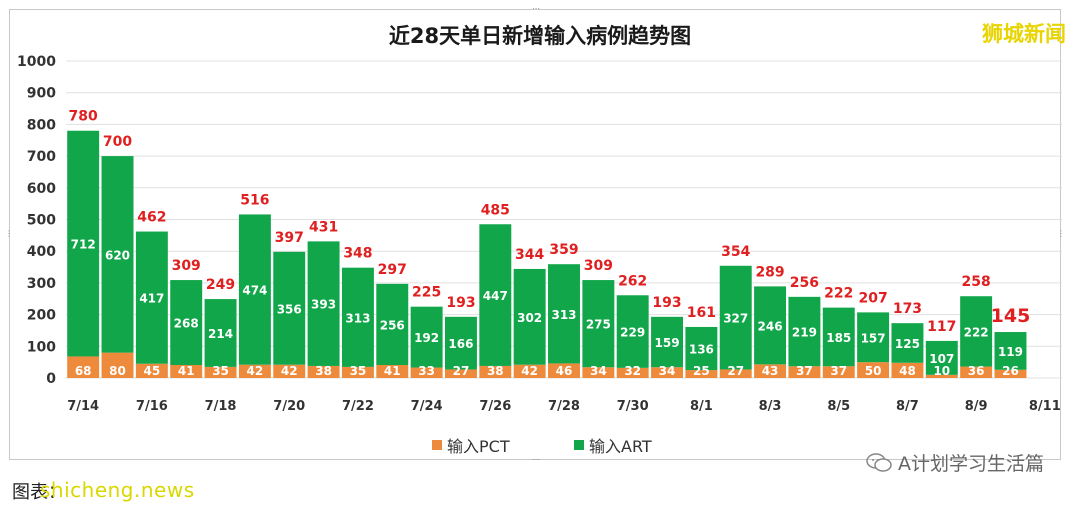 Image resolution: width=1080 pixels, height=510 pixels. I want to click on x-tick-label: 7/26, so click(495, 406).